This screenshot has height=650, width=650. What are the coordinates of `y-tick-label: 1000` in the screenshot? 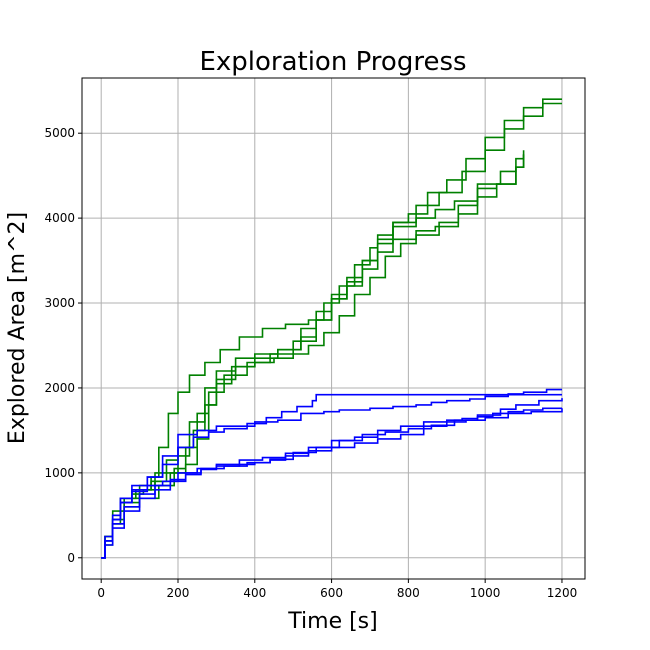 It's located at (59, 473).